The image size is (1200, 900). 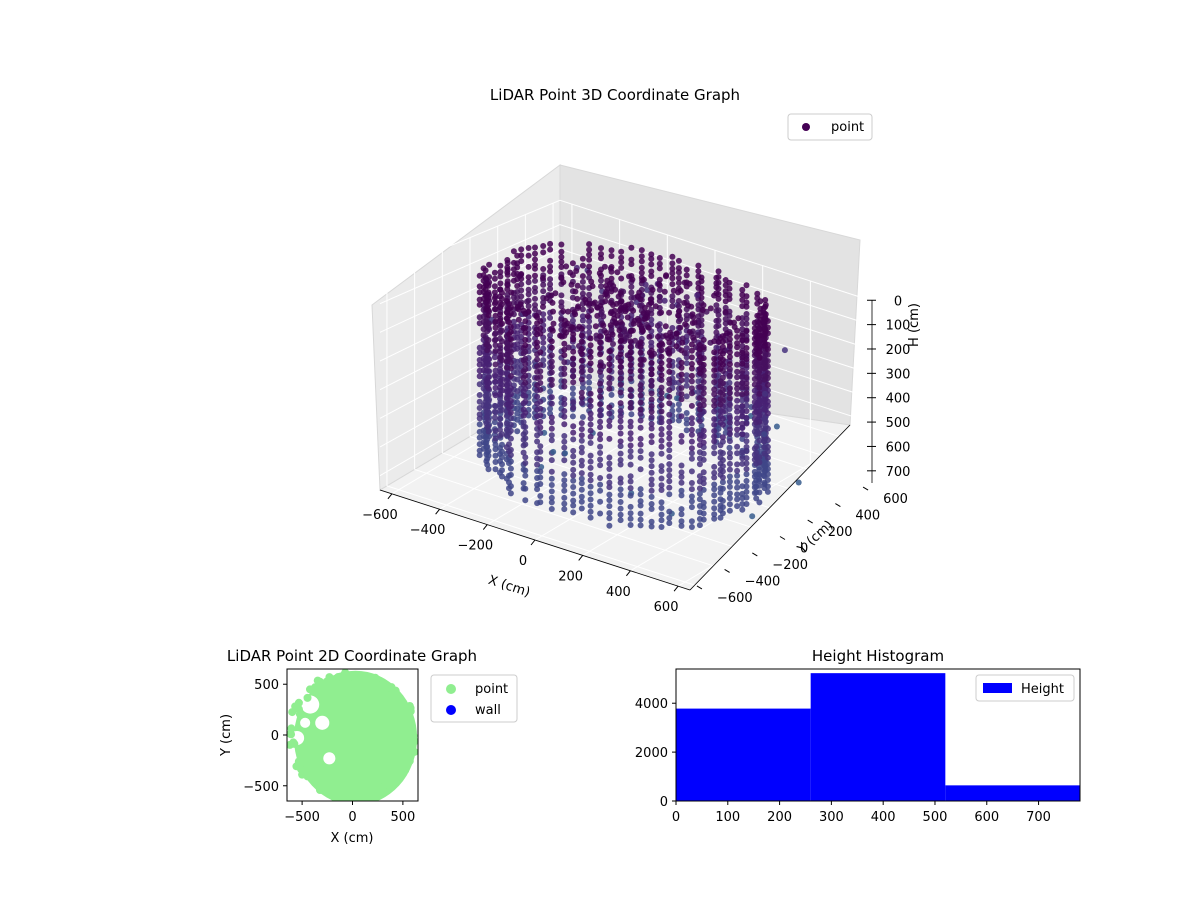 What do you see at coordinates (898, 423) in the screenshot?
I see `z-tick-label-3d-5: 500` at bounding box center [898, 423].